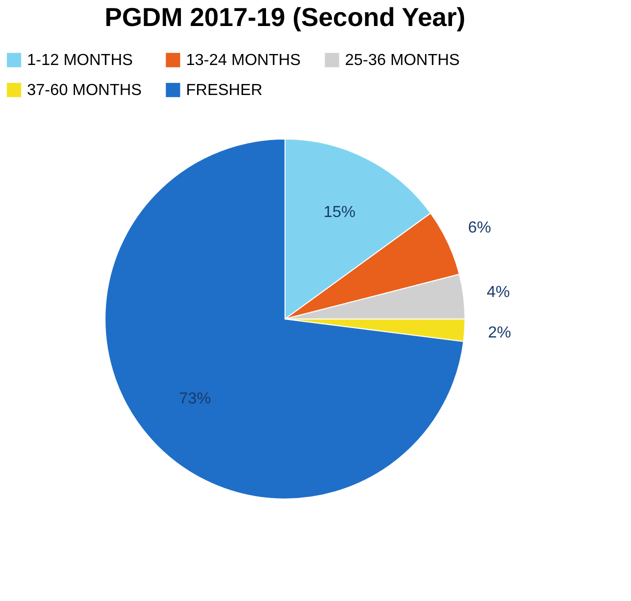 The image size is (631, 601). I want to click on legend-label: FRESHER, so click(224, 90).